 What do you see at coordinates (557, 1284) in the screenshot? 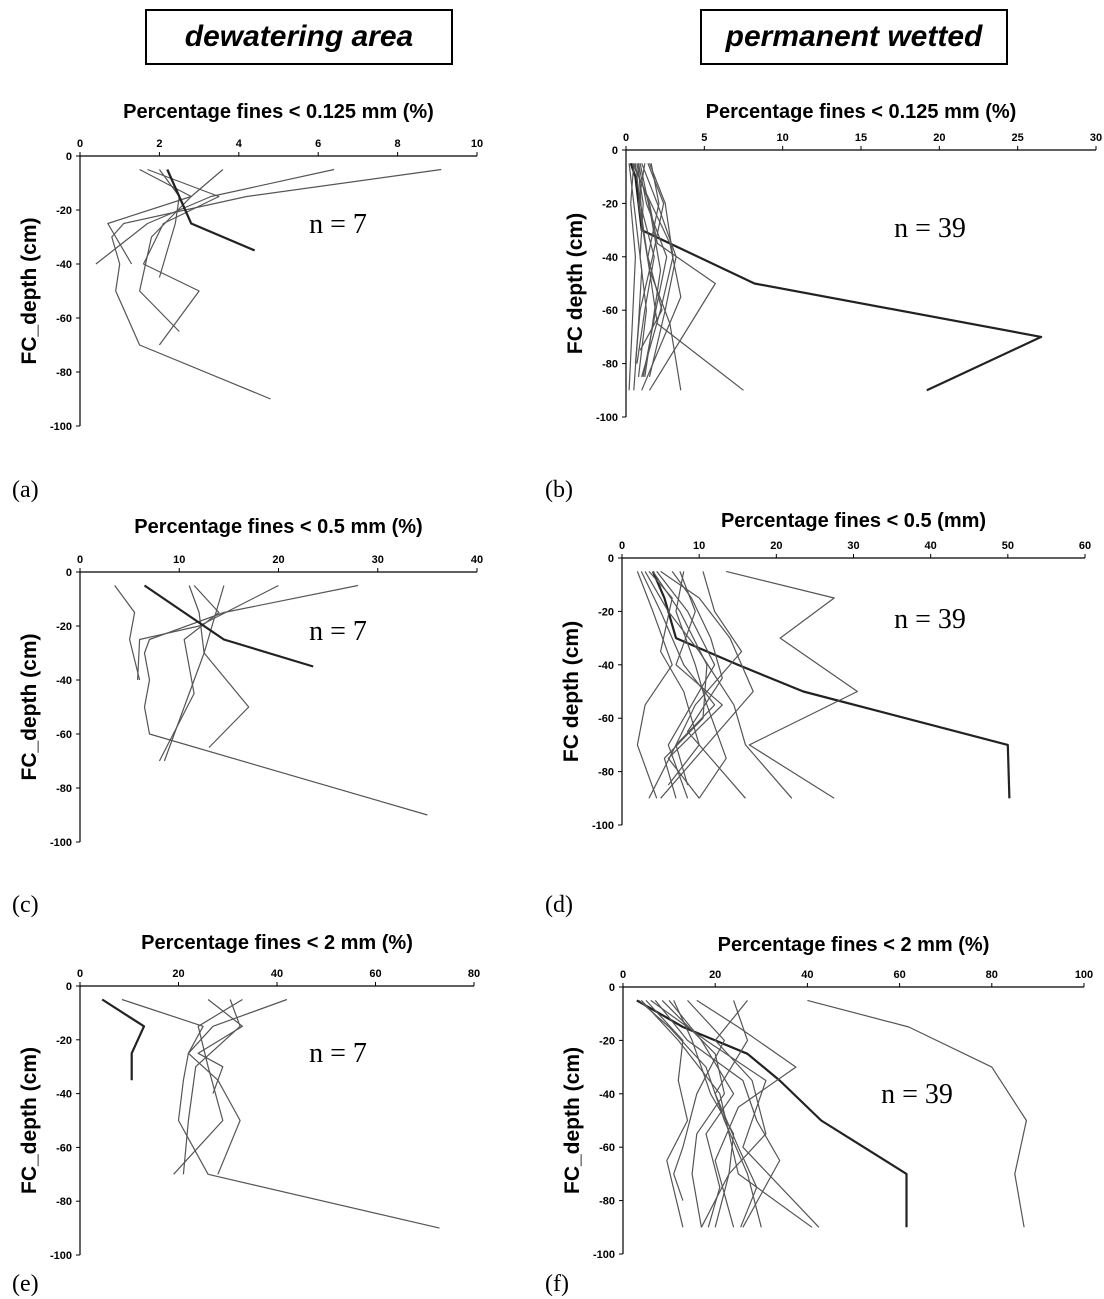
I see `panel-label: (f)` at bounding box center [557, 1284].